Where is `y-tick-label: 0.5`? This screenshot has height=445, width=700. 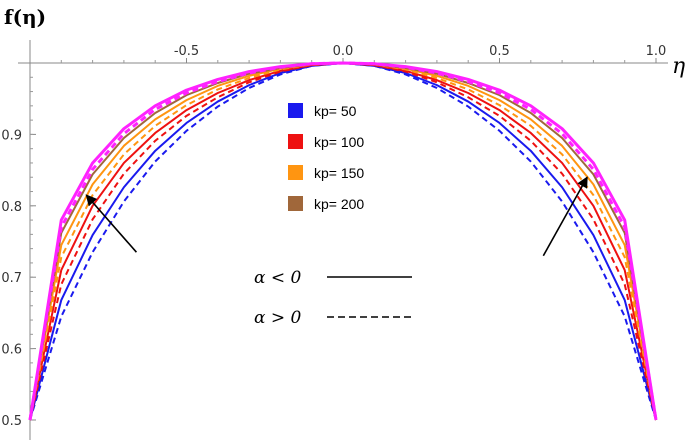 y-tick-label: 0.5 is located at coordinates (11, 421).